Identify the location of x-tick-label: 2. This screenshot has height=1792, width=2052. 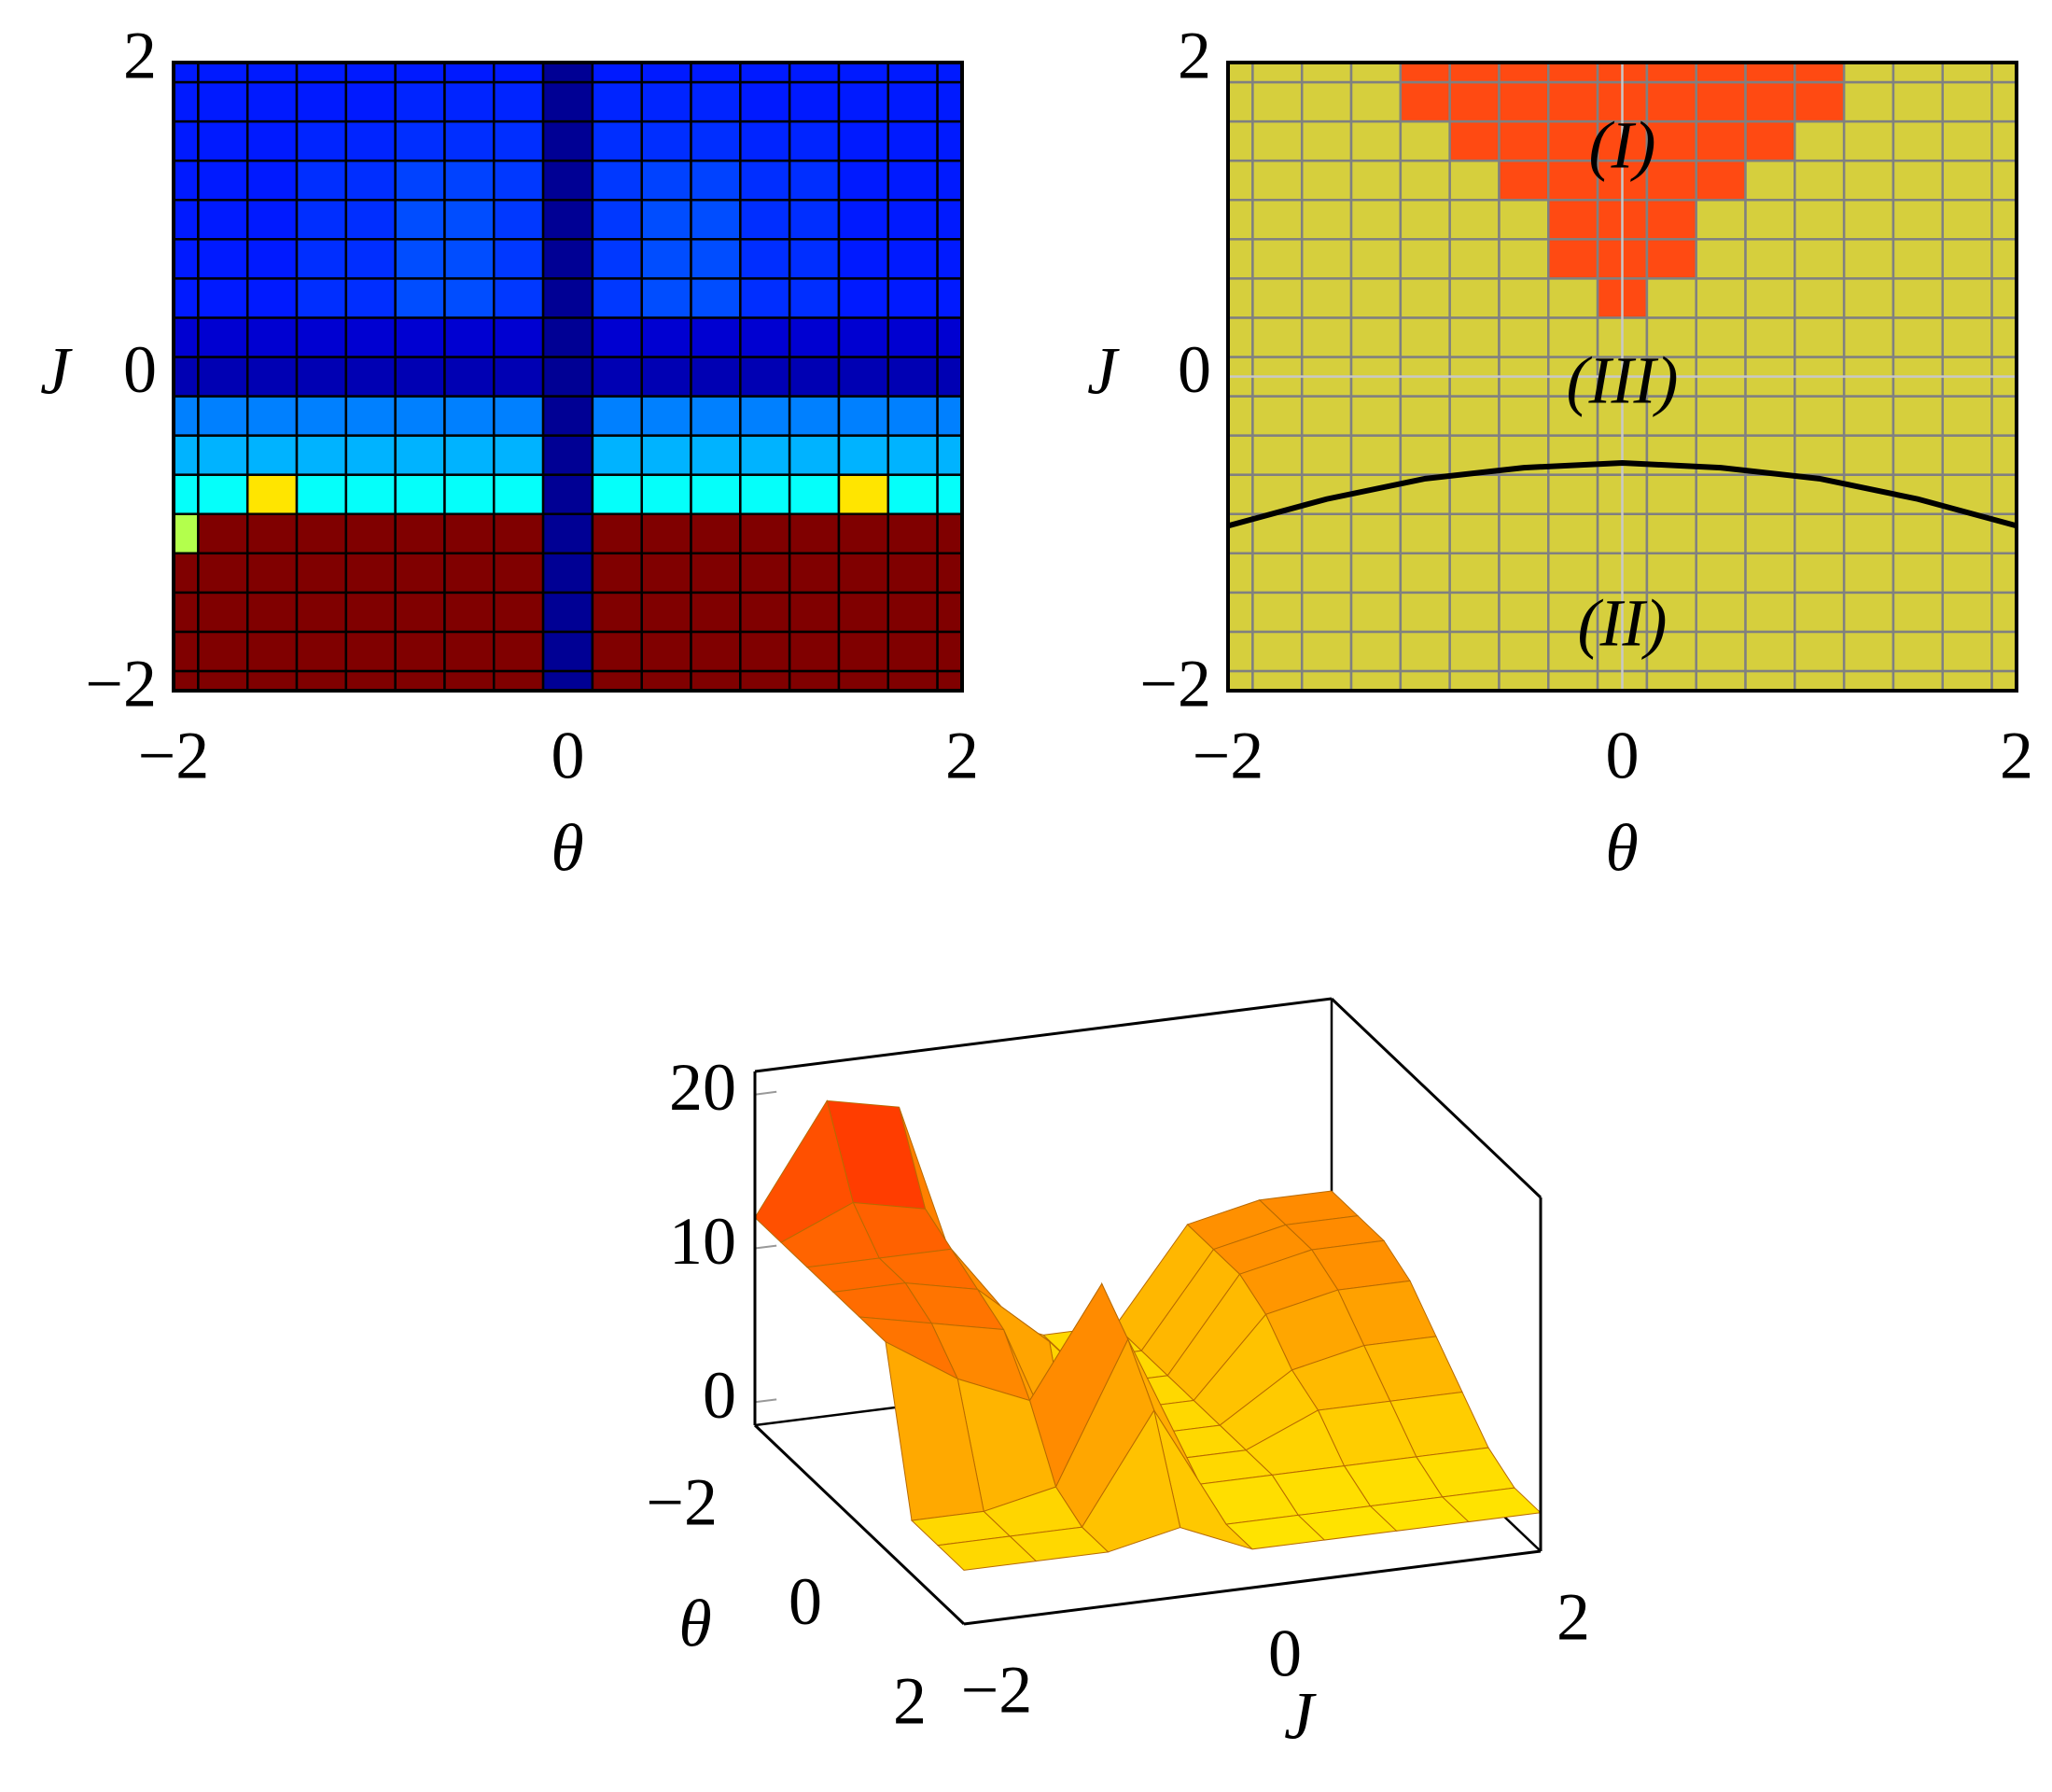
(2017, 756).